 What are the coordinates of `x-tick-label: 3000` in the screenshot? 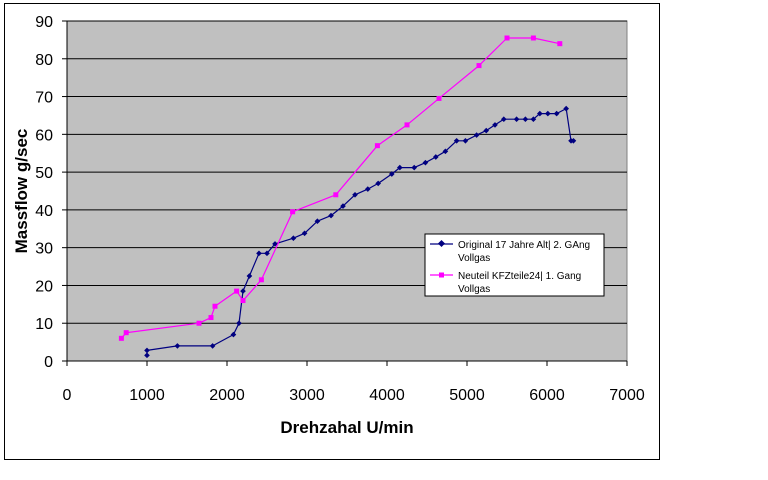 It's located at (307, 395).